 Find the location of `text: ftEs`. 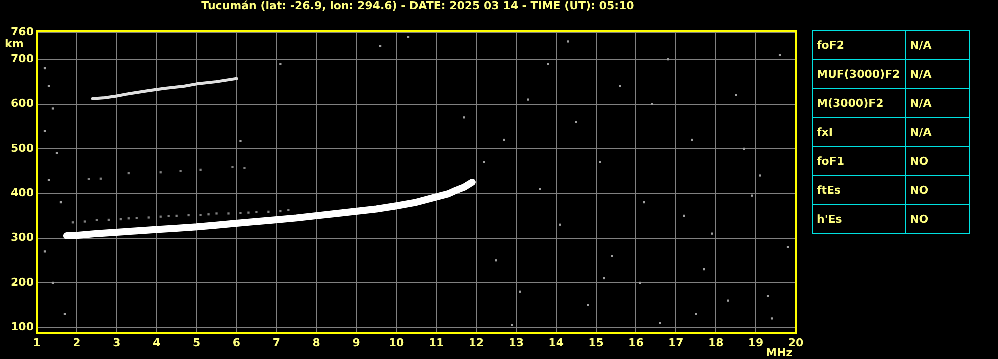

text: ftEs is located at coordinates (859, 190).